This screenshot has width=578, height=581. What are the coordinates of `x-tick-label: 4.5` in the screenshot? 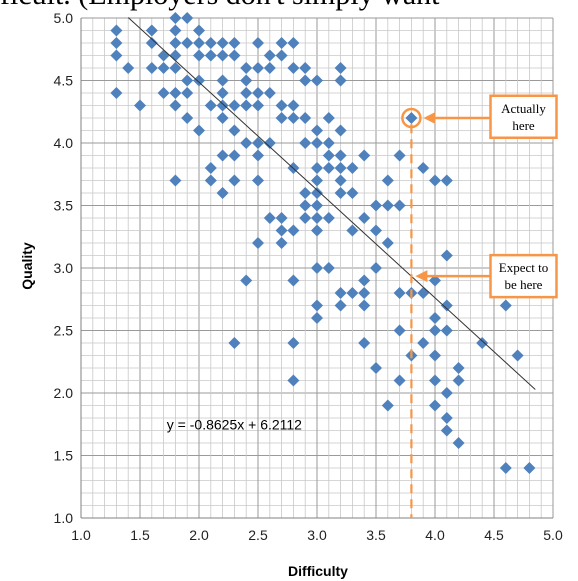 It's located at (494, 535).